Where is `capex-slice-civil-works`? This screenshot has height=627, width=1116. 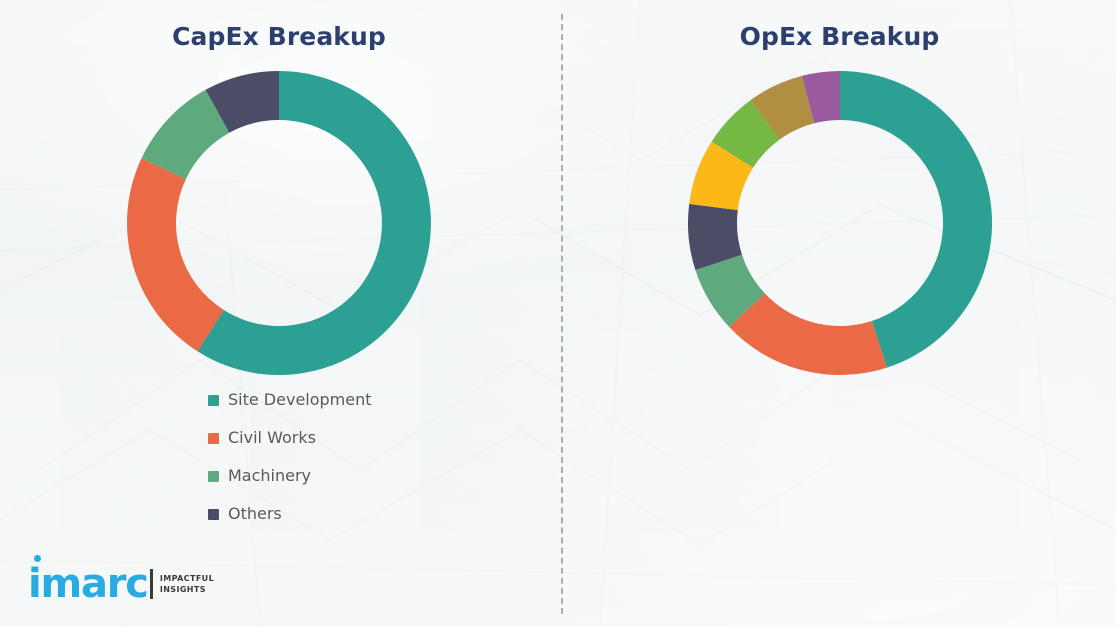 capex-slice-civil-works is located at coordinates (175, 255).